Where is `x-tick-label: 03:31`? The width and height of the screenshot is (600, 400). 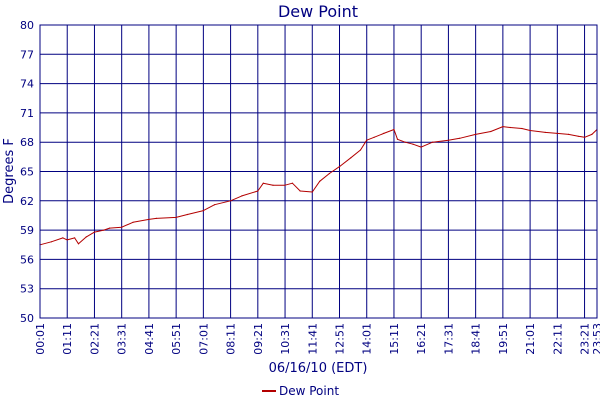 x-tick-label: 03:31 is located at coordinates (122, 339).